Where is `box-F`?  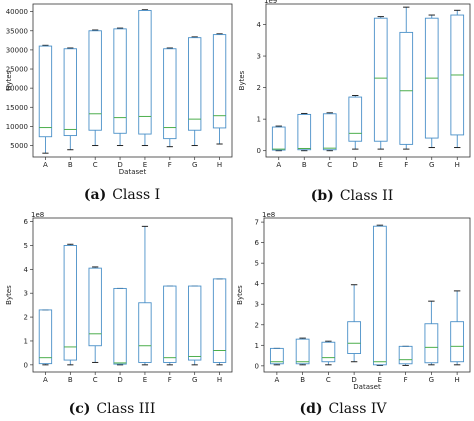
box-F is located at coordinates (170, 325).